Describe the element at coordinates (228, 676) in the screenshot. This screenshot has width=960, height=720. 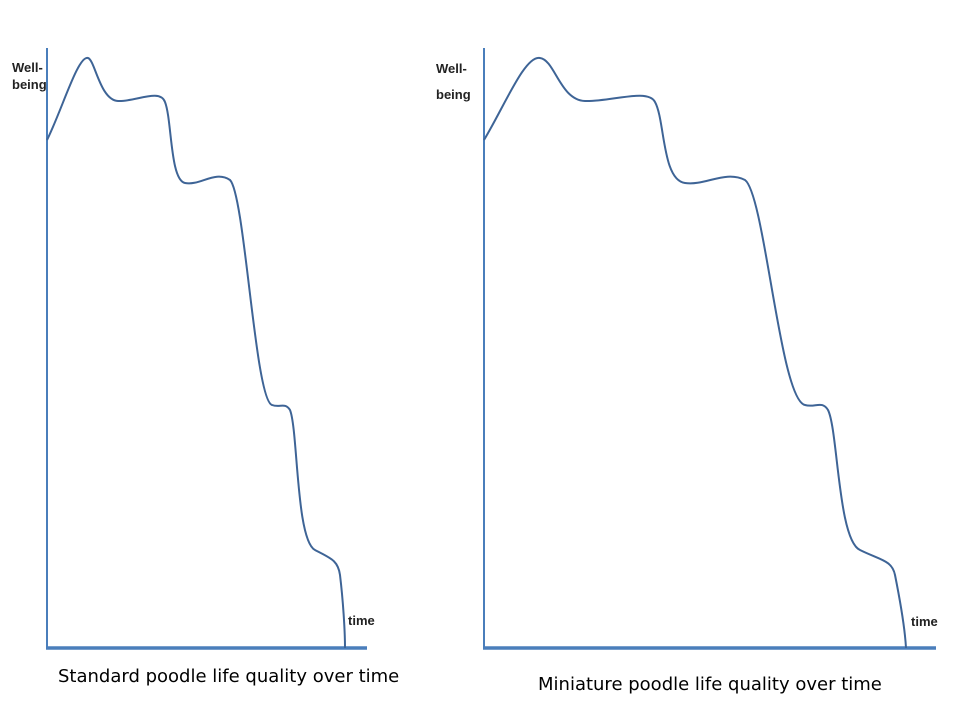
I see `caption: Standard poodle life quality over time` at that location.